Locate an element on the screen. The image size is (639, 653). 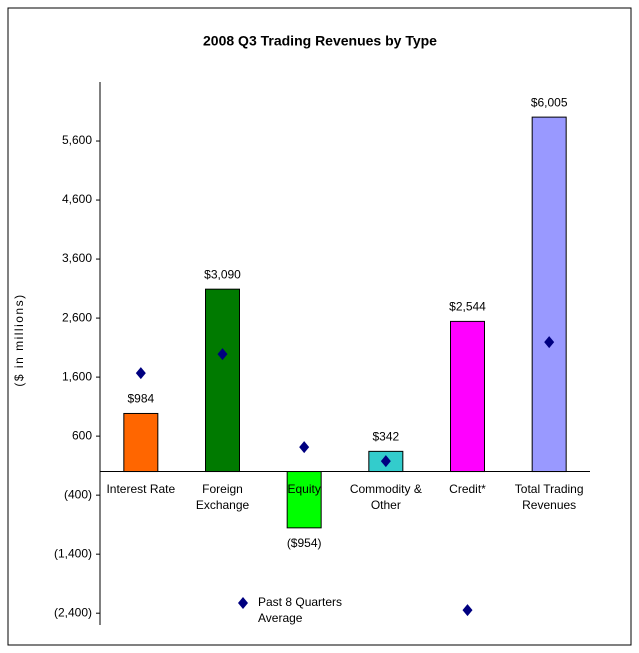
y-tick-label: 1,600 is located at coordinates (77, 376).